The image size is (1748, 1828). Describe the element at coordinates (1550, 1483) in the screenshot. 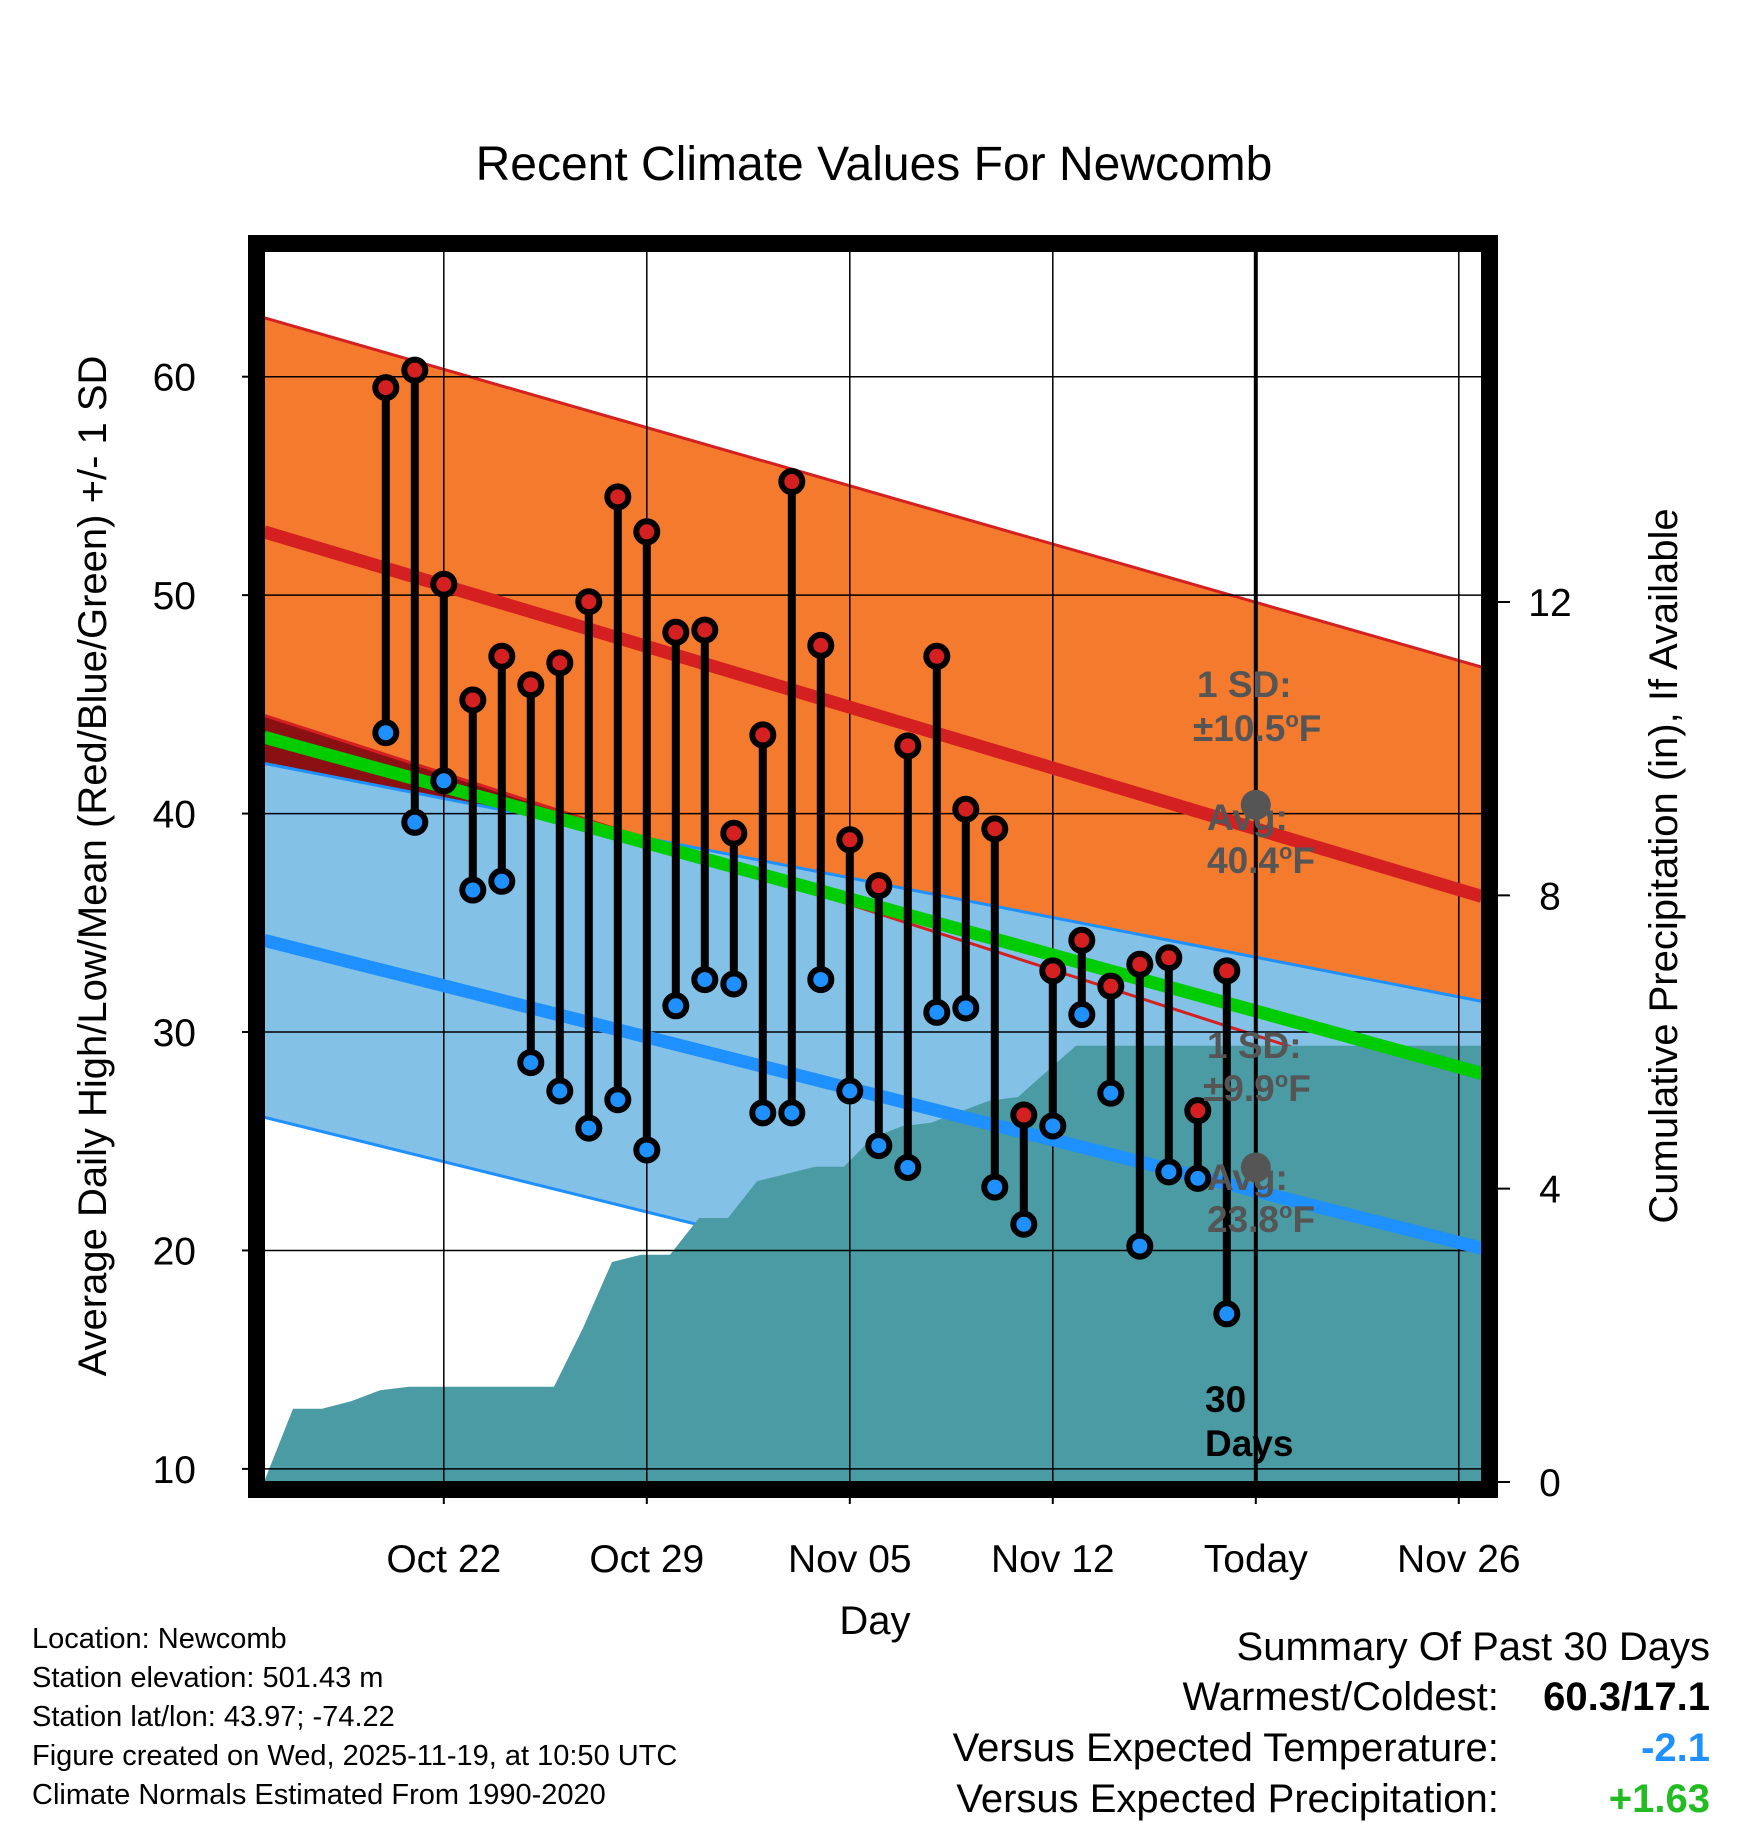

I see `y2-tick-label: 0` at that location.